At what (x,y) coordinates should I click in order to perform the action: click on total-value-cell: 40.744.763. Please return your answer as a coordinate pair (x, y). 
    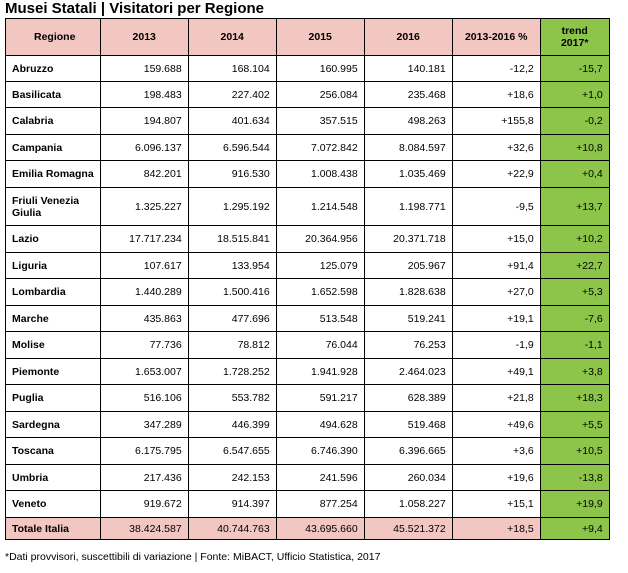
    Looking at the image, I should click on (232, 528).